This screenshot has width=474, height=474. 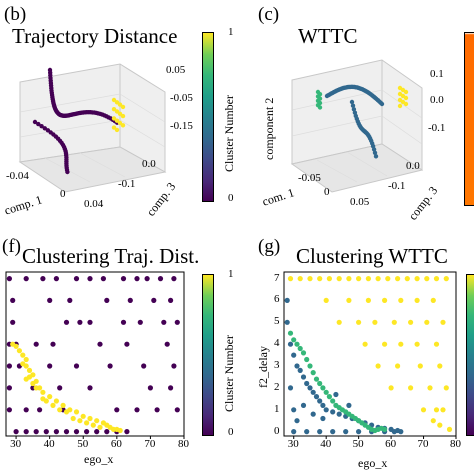 What do you see at coordinates (277, 386) in the screenshot?
I see `y-tick-g-2: 2` at bounding box center [277, 386].